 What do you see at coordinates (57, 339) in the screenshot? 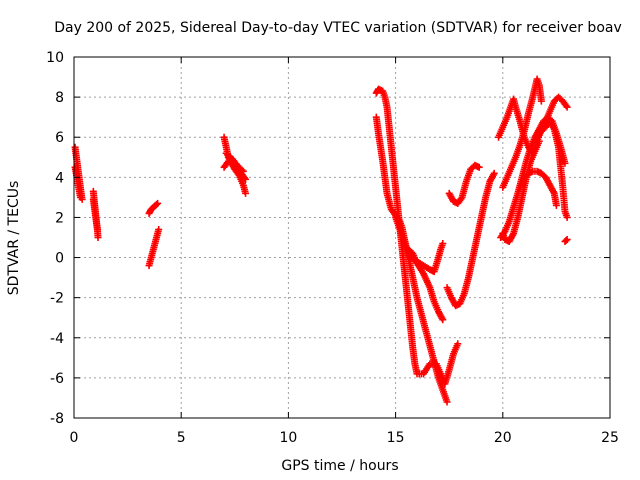
I see `y-tick-label: -4` at bounding box center [57, 339].